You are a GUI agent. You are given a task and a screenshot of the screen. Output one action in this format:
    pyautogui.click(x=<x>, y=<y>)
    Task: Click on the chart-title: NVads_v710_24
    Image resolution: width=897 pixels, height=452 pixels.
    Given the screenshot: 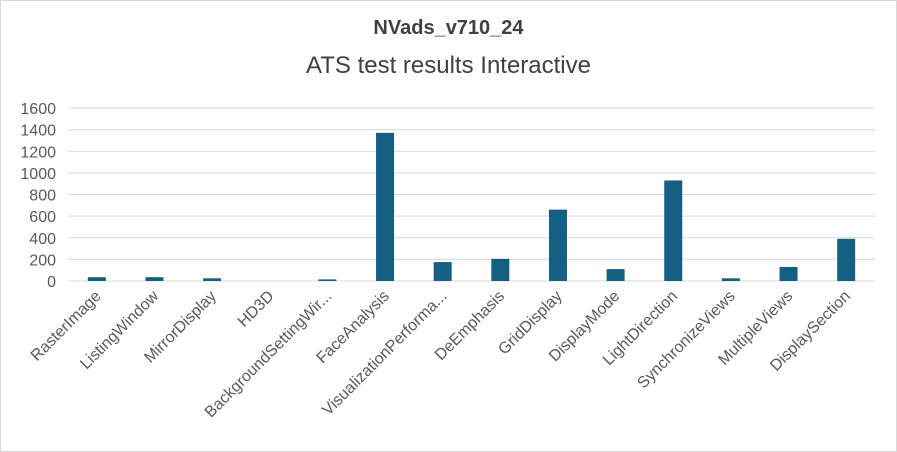 What is the action you would take?
    pyautogui.click(x=448, y=28)
    